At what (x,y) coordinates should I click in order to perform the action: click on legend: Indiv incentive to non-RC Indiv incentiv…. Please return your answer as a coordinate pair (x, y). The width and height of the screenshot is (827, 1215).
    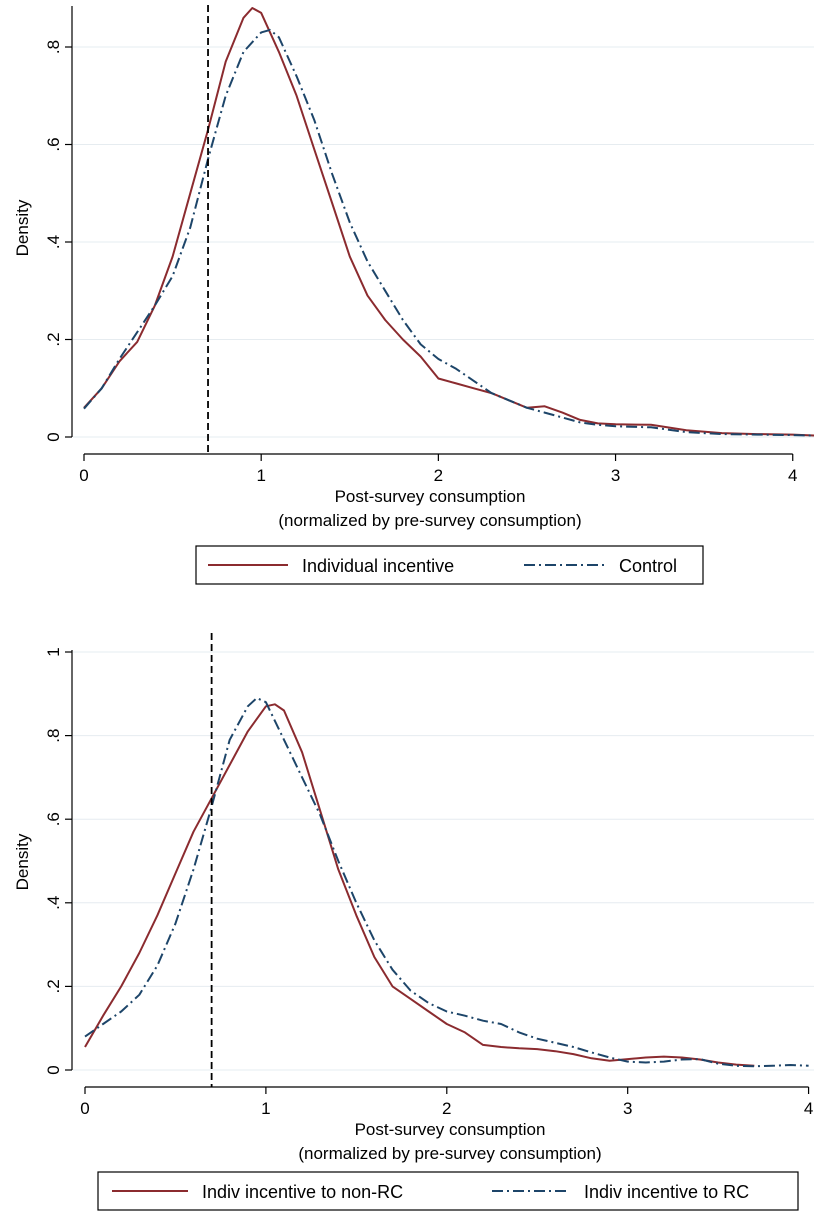
    Looking at the image, I should click on (448, 1191).